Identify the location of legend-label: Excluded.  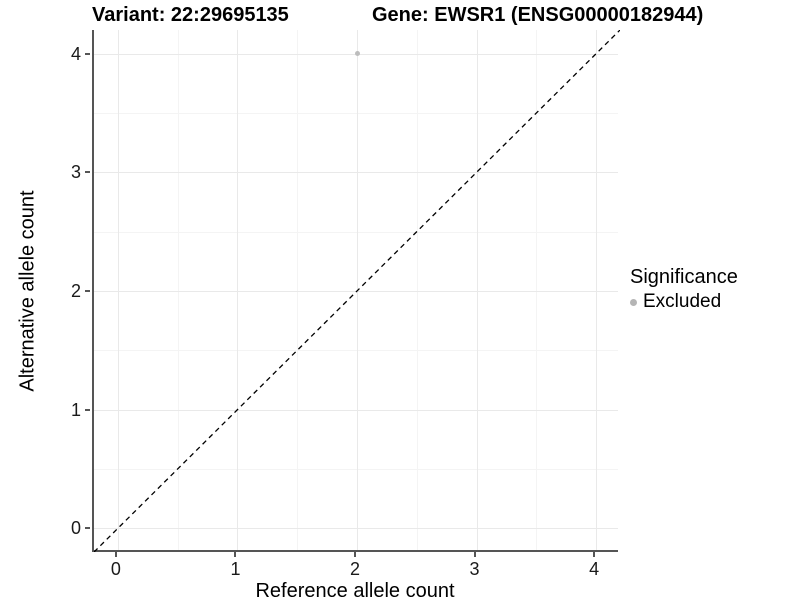
(682, 301).